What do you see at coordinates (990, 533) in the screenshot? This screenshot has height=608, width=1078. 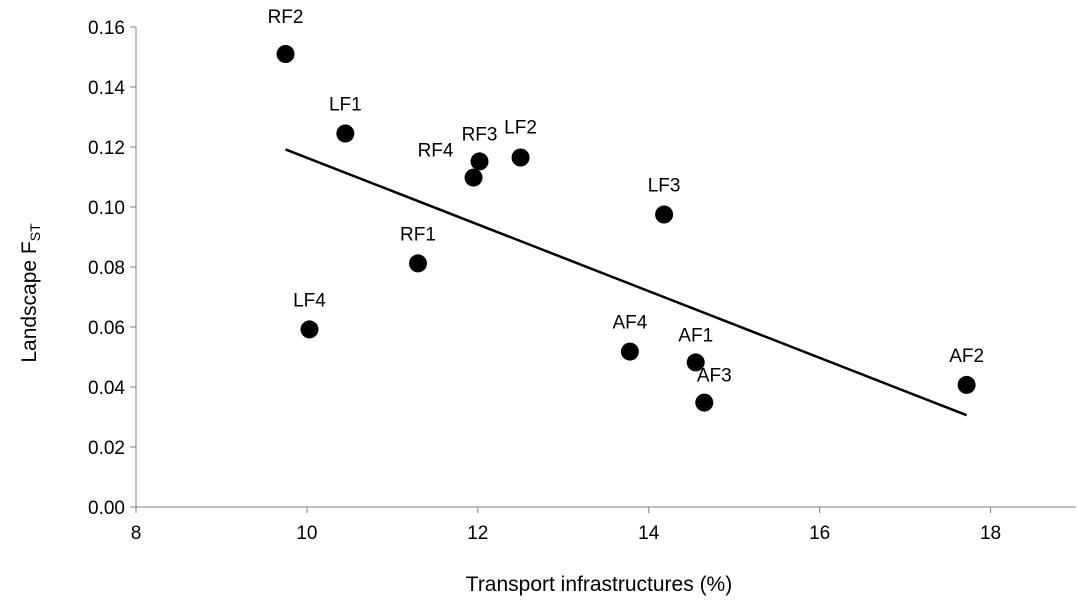 I see `x-tick-label: 18` at bounding box center [990, 533].